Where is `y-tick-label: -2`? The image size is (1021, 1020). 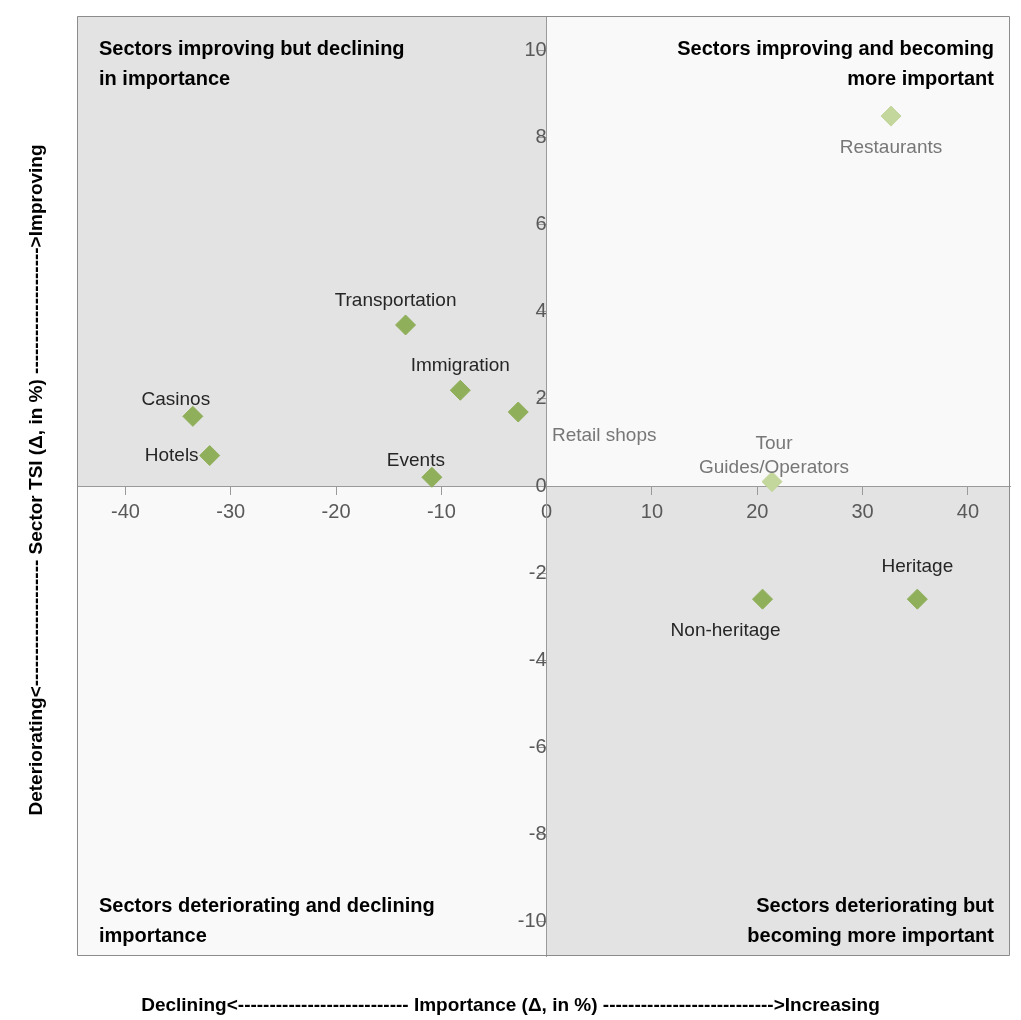 y-tick-label: -2 is located at coordinates (537, 571).